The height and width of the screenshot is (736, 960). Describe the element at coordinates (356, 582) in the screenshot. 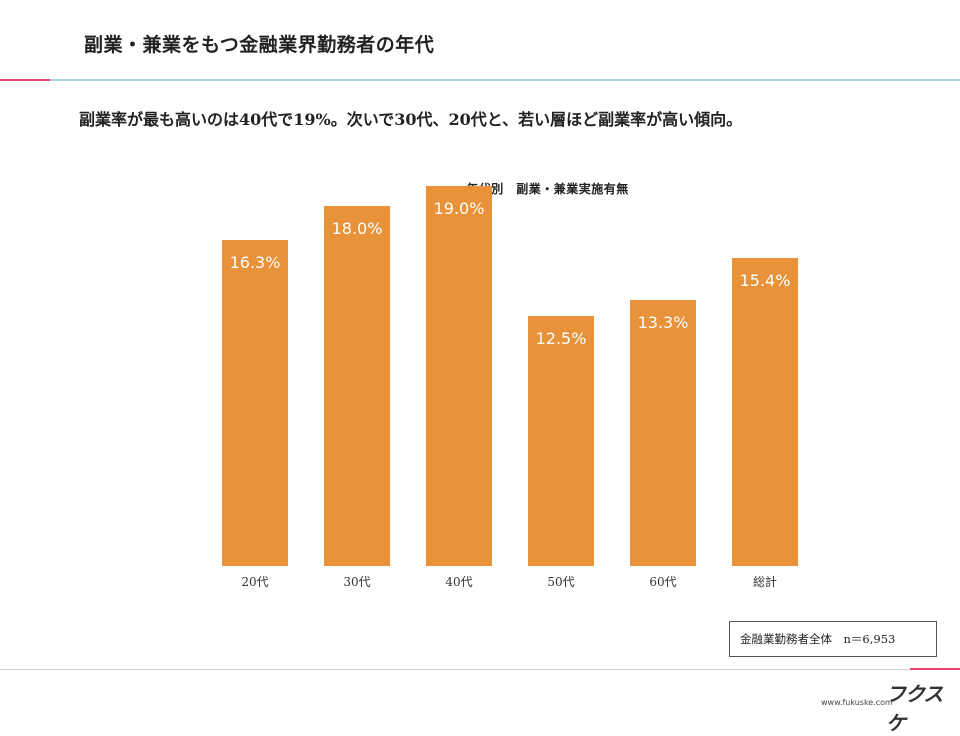

I see `category-label: 30代` at that location.